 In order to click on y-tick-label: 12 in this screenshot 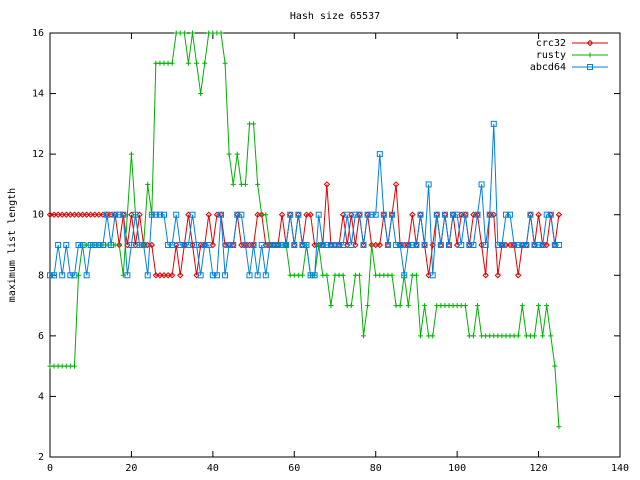, I will do `click(38, 154)`.